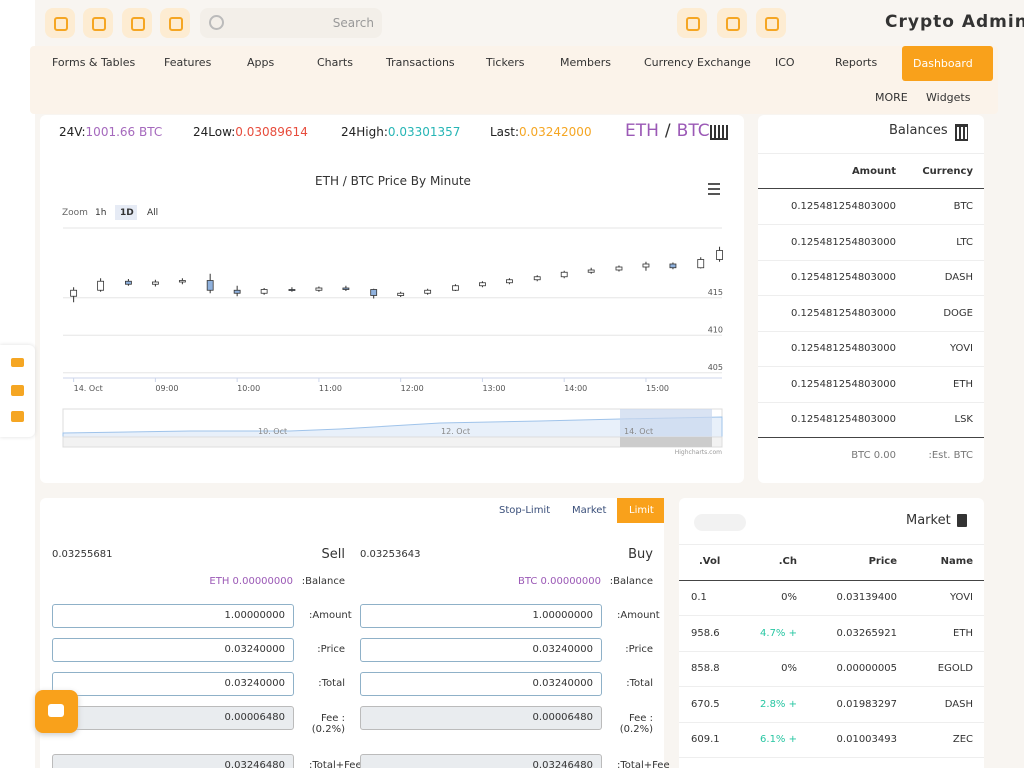 This screenshot has height=768, width=1024. I want to click on stat-text: 0.03089614, so click(271, 132).